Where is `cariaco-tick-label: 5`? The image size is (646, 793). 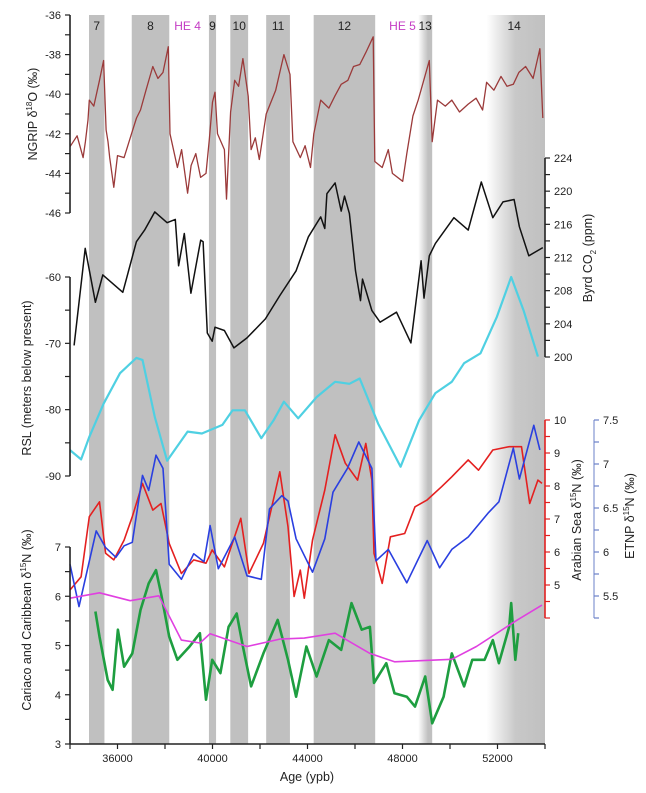 cariaco-tick-label: 5 is located at coordinates (58, 647).